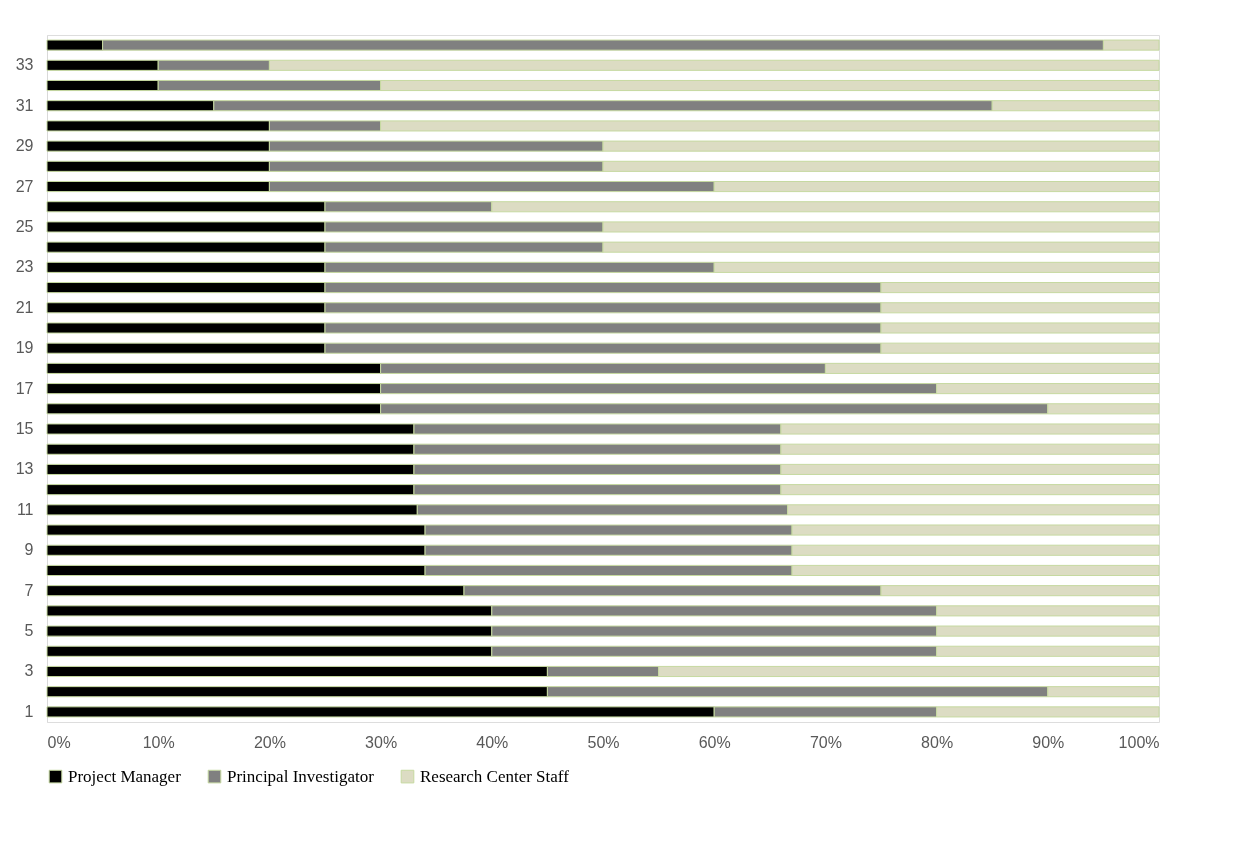 Image resolution: width=1253 pixels, height=841 pixels. What do you see at coordinates (937, 742) in the screenshot?
I see `x-tick-label: 80%` at bounding box center [937, 742].